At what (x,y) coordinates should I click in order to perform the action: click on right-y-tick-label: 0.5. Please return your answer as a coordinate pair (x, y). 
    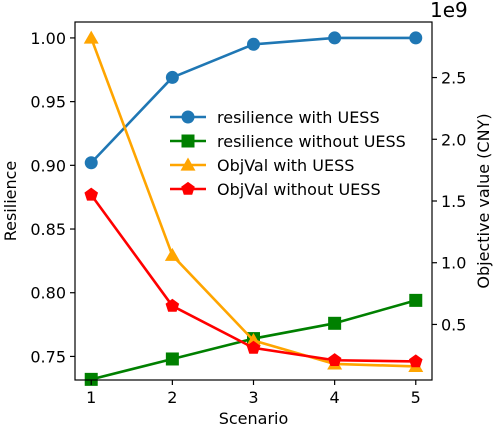
    Looking at the image, I should click on (453, 324).